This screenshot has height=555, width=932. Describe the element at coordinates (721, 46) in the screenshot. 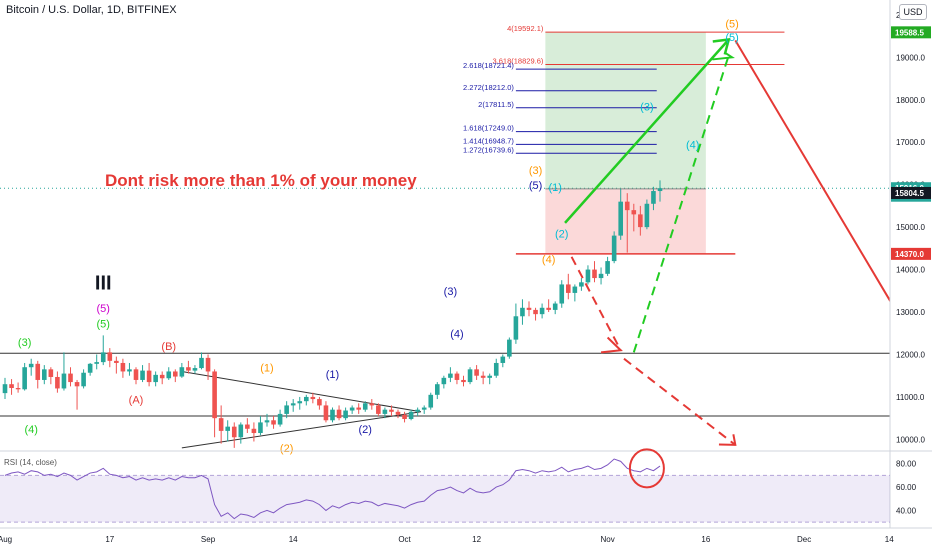

I see `bullish-arrowhead` at that location.